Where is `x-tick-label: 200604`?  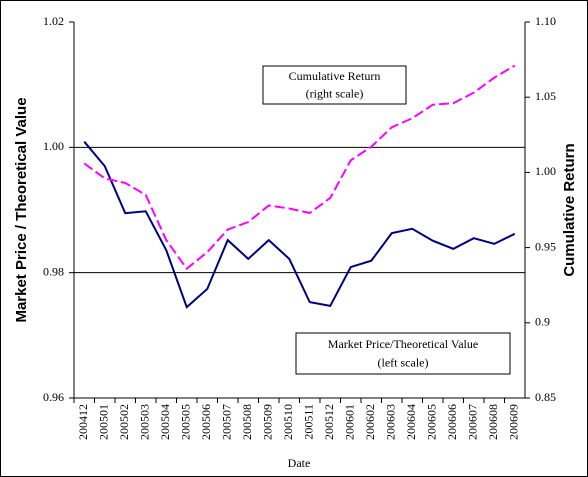 x-tick-label: 200604 is located at coordinates (411, 422).